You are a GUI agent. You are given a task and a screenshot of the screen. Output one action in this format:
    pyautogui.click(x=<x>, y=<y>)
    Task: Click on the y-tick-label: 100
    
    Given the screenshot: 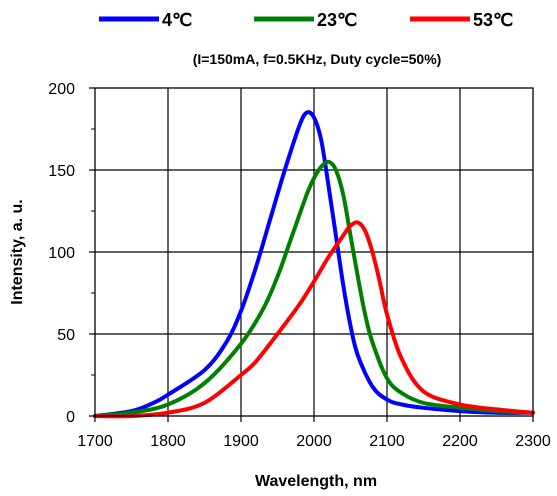 What is the action you would take?
    pyautogui.click(x=61, y=253)
    